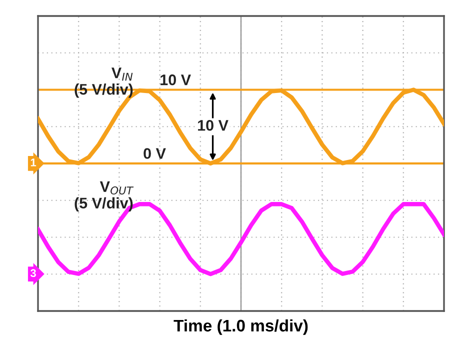 This screenshot has width=466, height=350. Describe the element at coordinates (241, 327) in the screenshot. I see `x-axis-title: Time (1.0 ms/div)` at that location.